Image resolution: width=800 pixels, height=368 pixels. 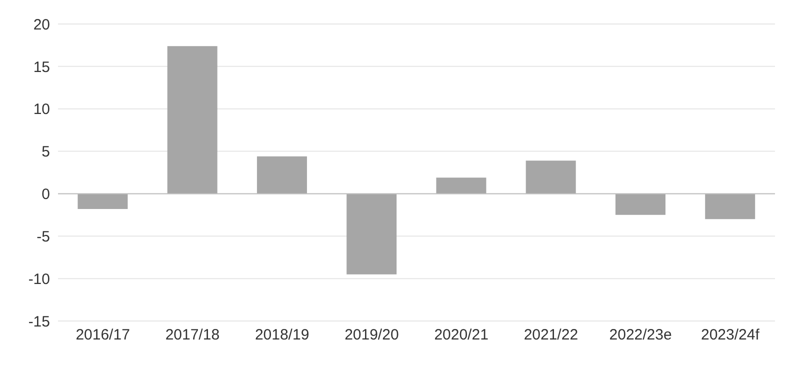 I want to click on y-tick-label: 0, so click(x=46, y=195).